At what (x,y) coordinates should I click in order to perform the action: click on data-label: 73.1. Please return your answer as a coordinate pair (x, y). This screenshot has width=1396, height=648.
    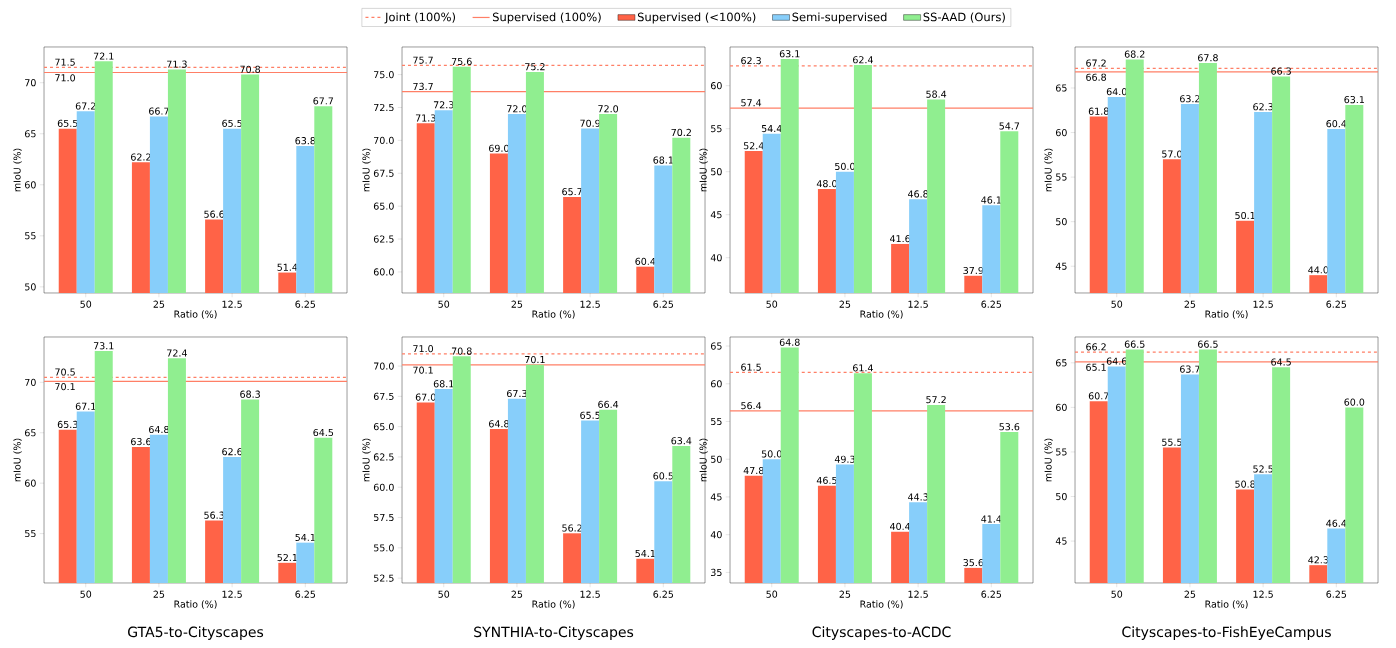
    Looking at the image, I should click on (103, 346).